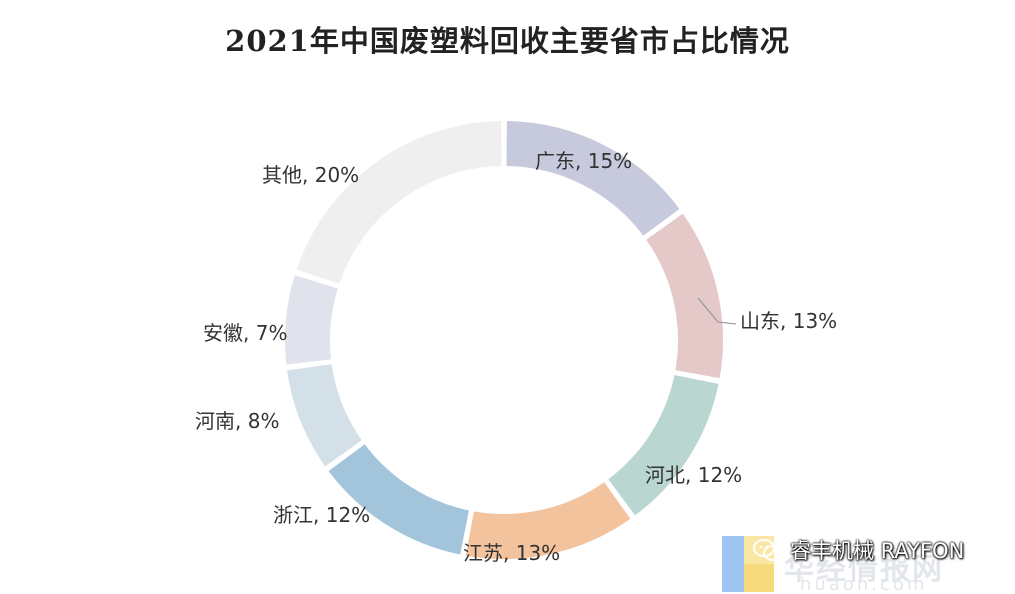 This screenshot has width=1015, height=594. I want to click on watermark: 华经情报网 huaon.com 睿丰机械 RAYFON, so click(868, 562).